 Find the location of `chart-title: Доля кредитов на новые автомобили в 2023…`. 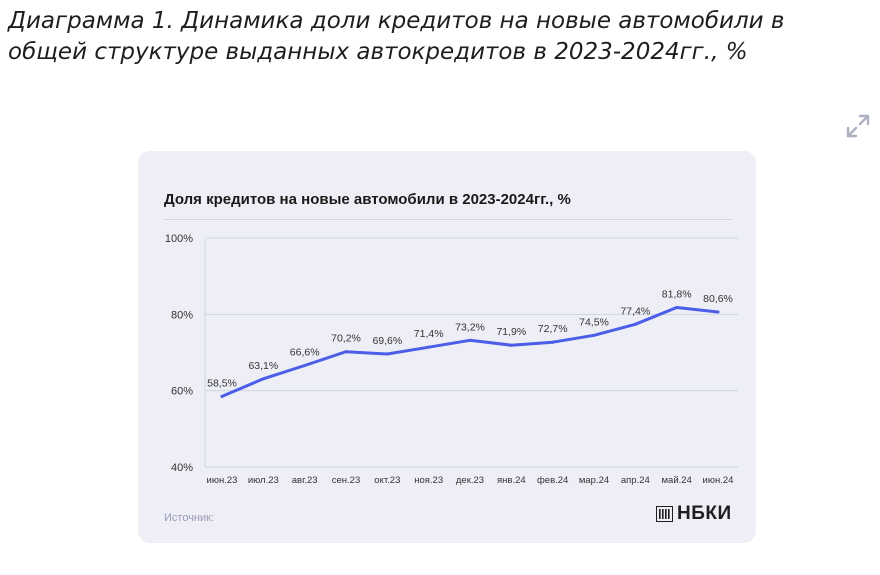

chart-title: Доля кредитов на новые автомобили в 2023… is located at coordinates (367, 199).